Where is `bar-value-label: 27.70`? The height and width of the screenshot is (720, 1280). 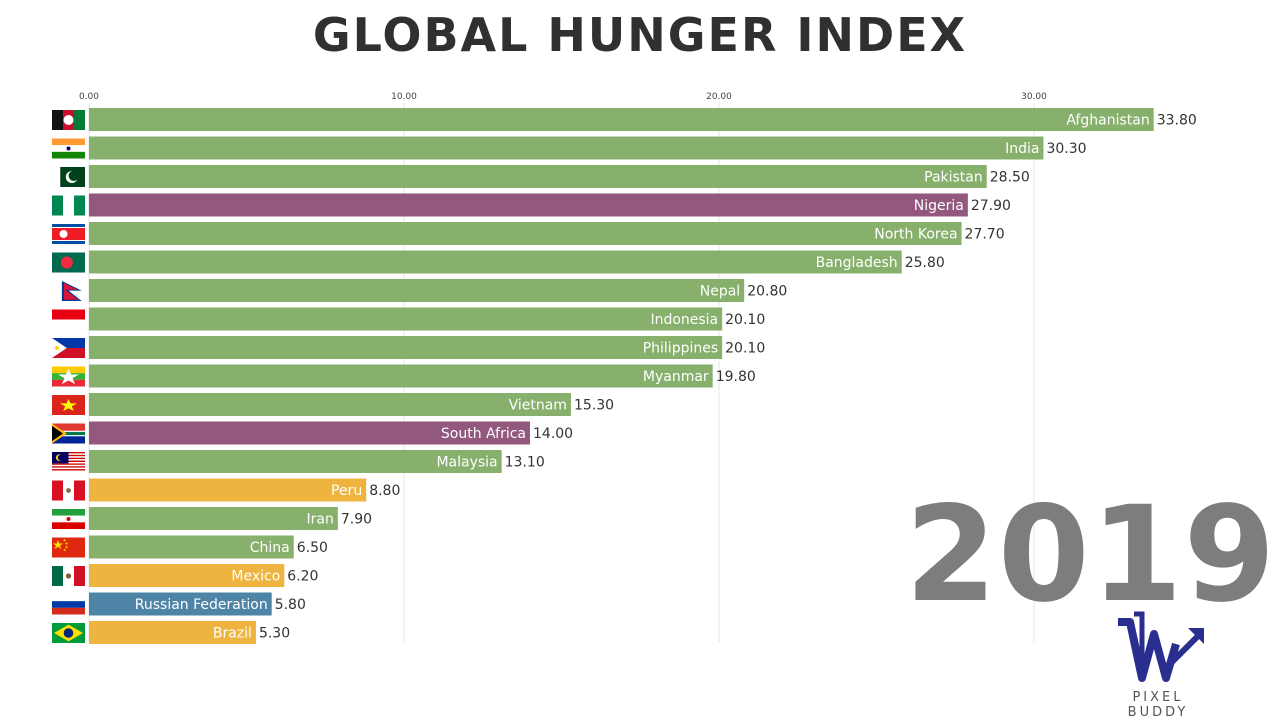
bar-value-label: 27.70 is located at coordinates (985, 235).